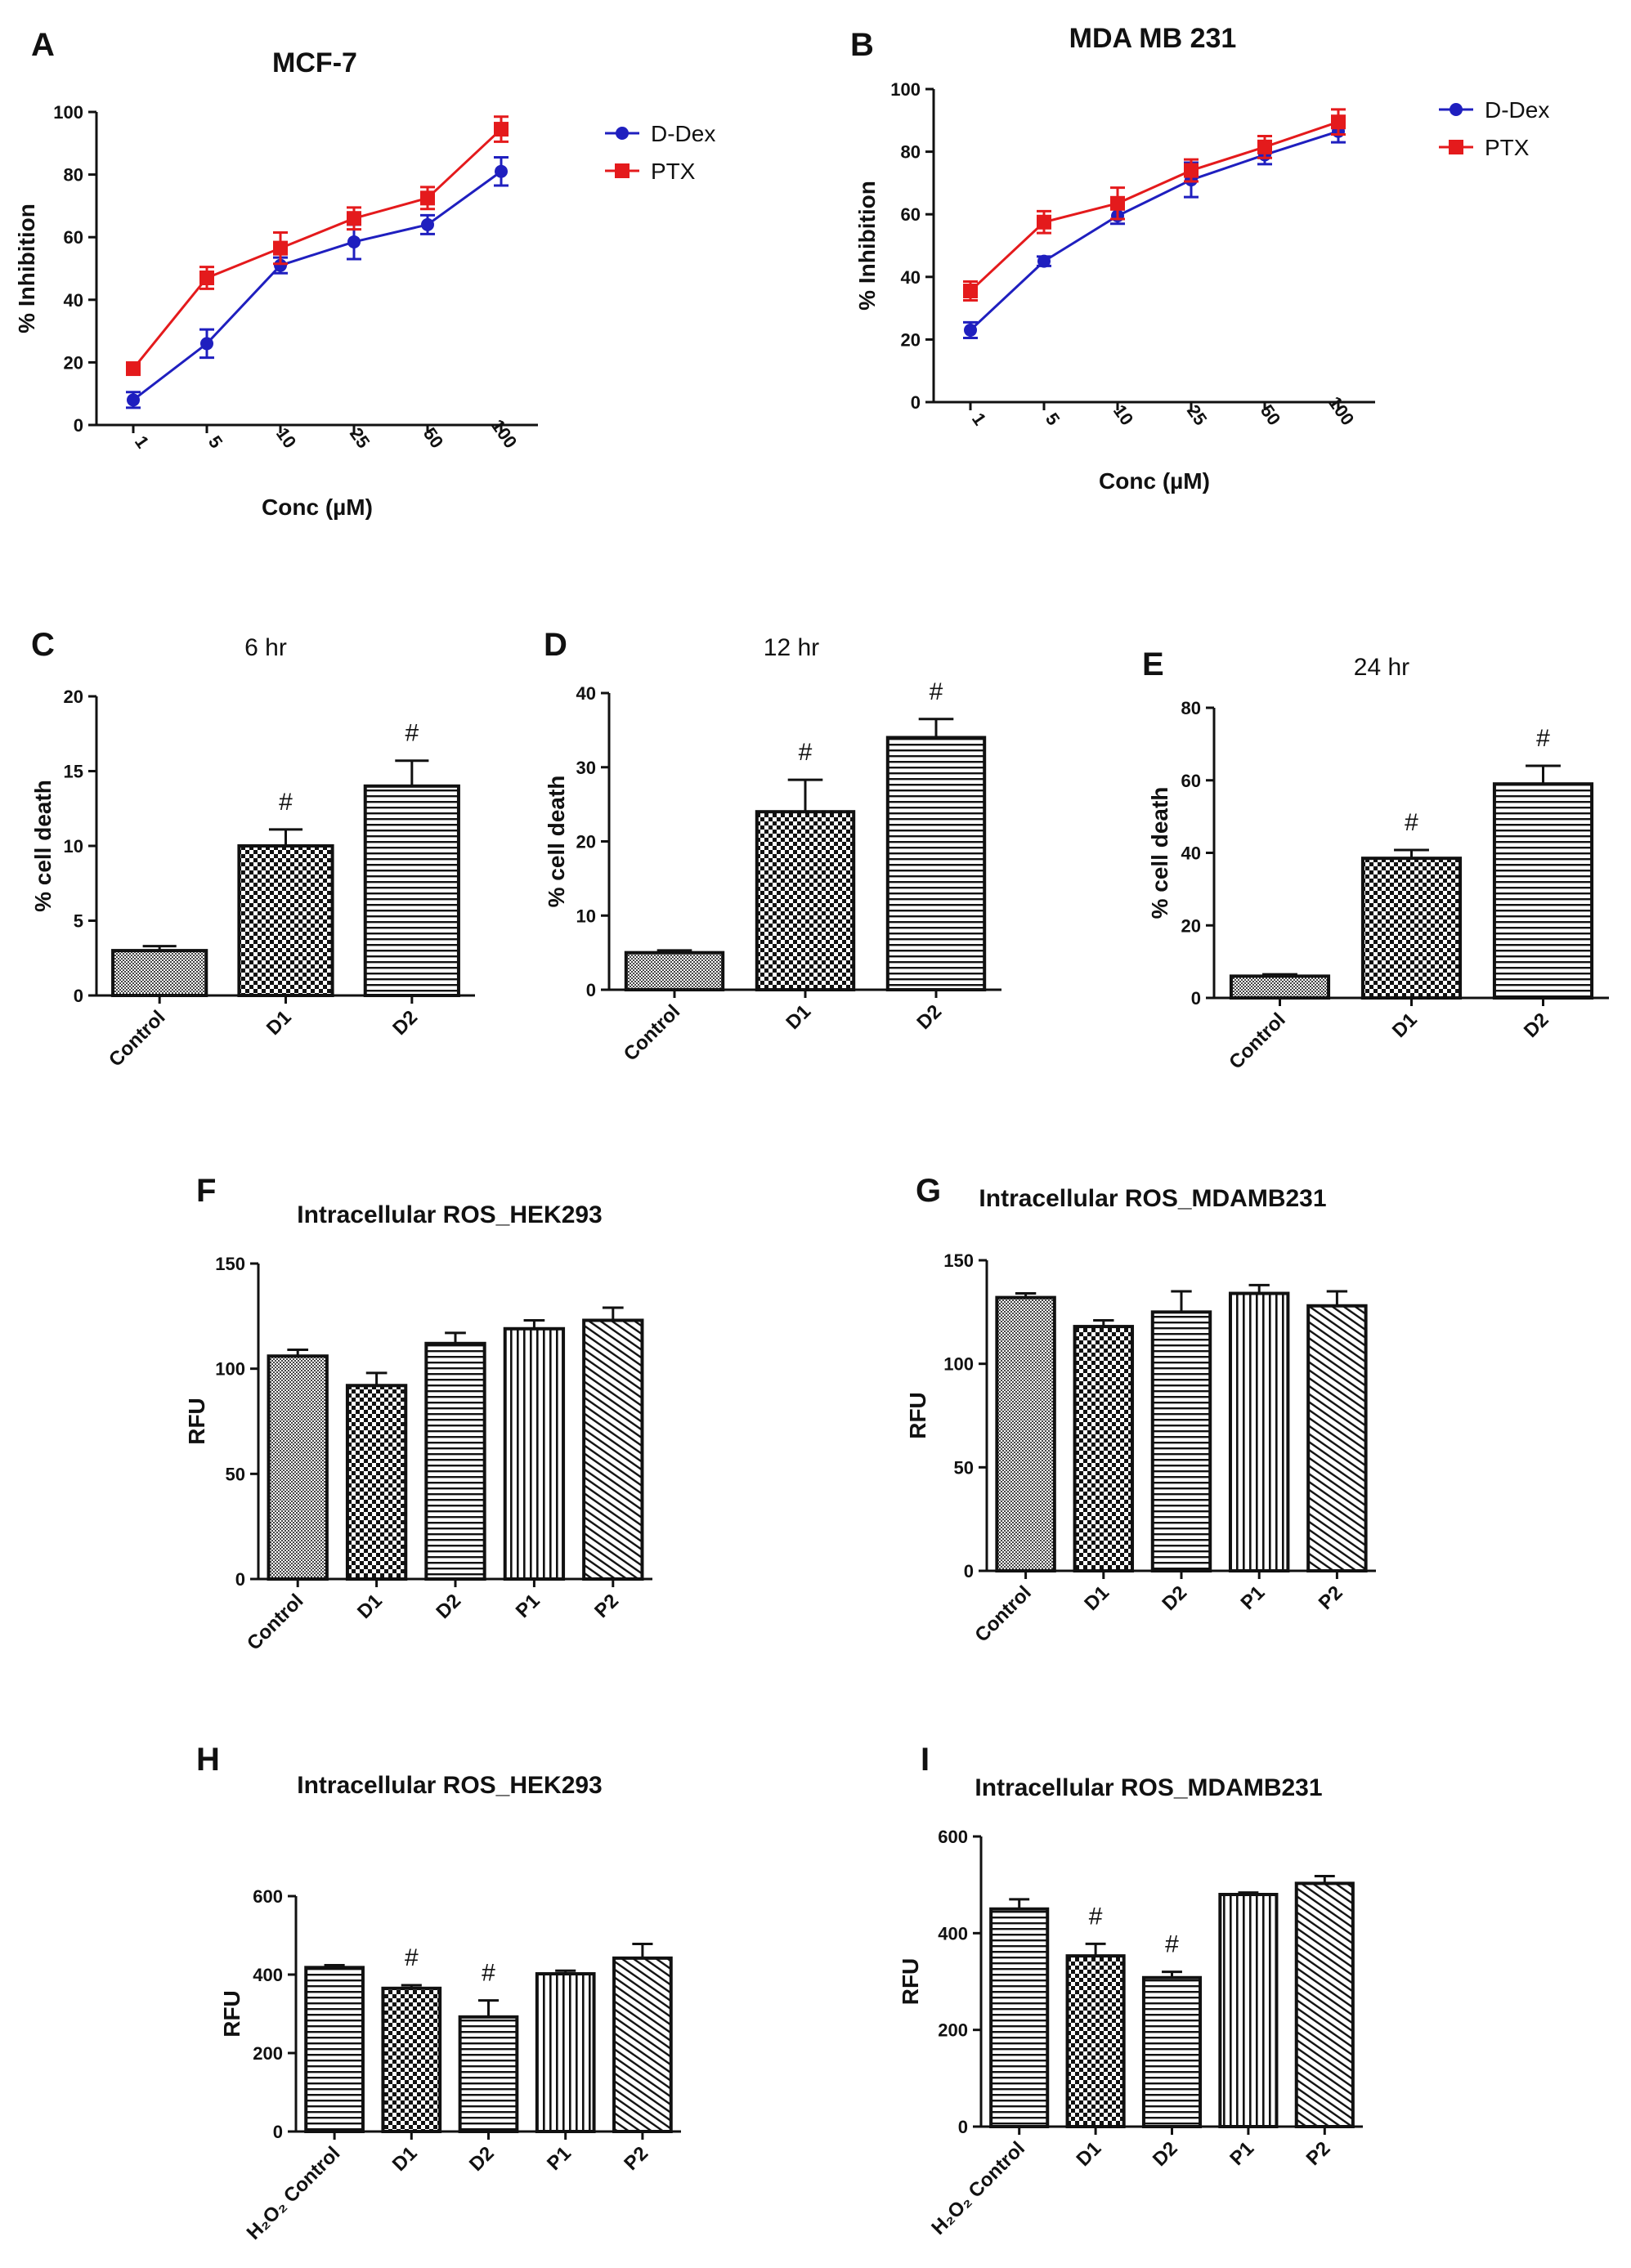  What do you see at coordinates (958, 1260) in the screenshot?
I see `panel-g-y-tick-label: 150` at bounding box center [958, 1260].